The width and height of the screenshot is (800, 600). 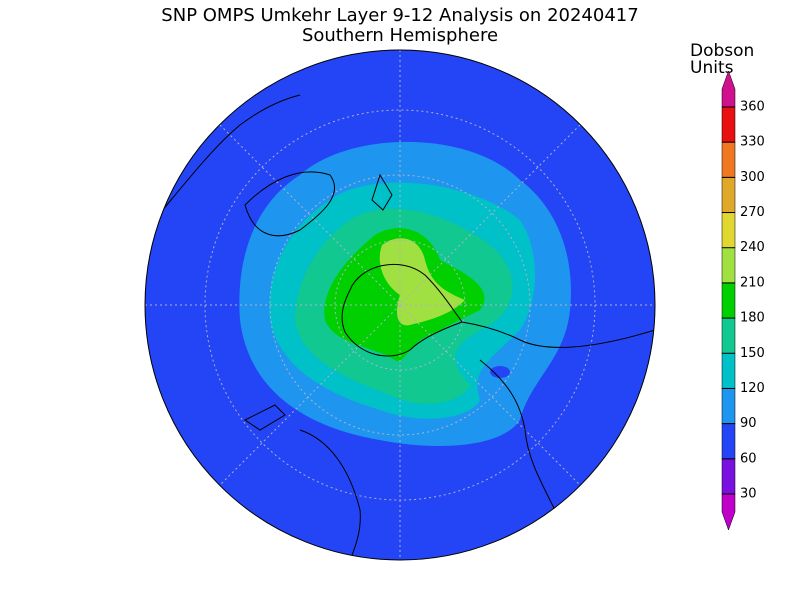 I want to click on colorbar-tick-label: 180, so click(x=752, y=318).